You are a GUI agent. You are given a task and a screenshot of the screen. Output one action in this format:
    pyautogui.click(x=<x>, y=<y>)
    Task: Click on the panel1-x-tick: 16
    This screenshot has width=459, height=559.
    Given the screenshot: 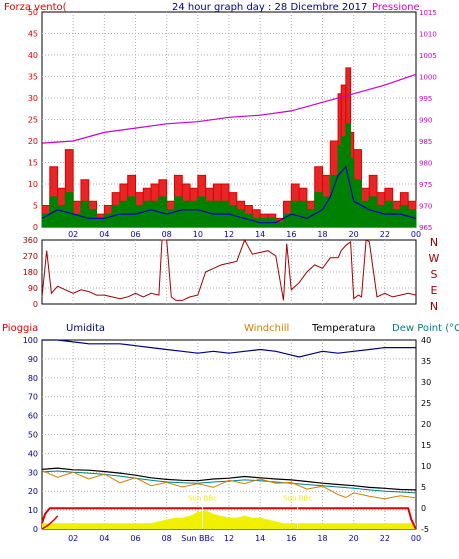 What is the action you would take?
    pyautogui.click(x=291, y=234)
    